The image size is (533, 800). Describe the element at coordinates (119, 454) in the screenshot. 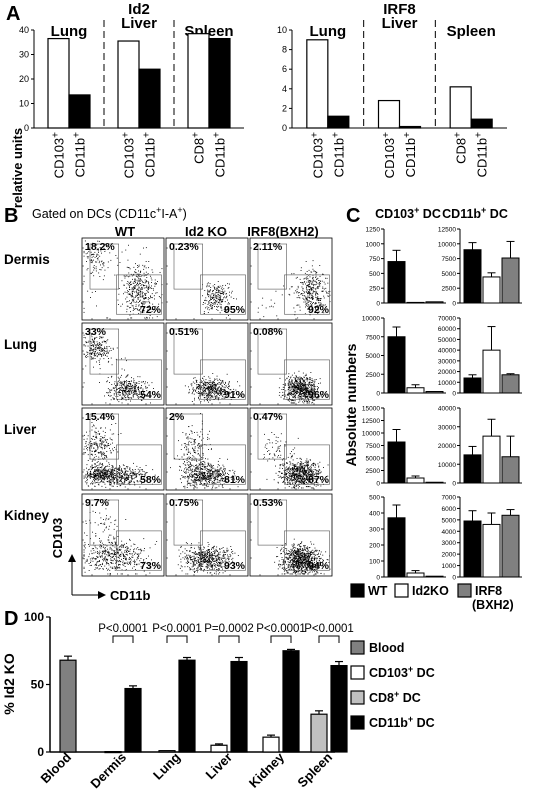

I see `dot-cloud` at that location.